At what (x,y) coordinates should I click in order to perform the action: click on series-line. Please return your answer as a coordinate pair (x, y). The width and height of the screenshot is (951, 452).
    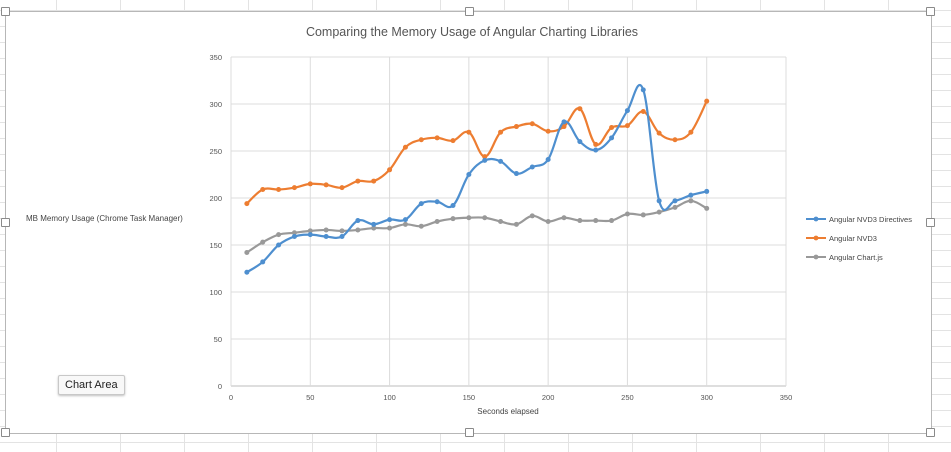
    Looking at the image, I should click on (477, 152).